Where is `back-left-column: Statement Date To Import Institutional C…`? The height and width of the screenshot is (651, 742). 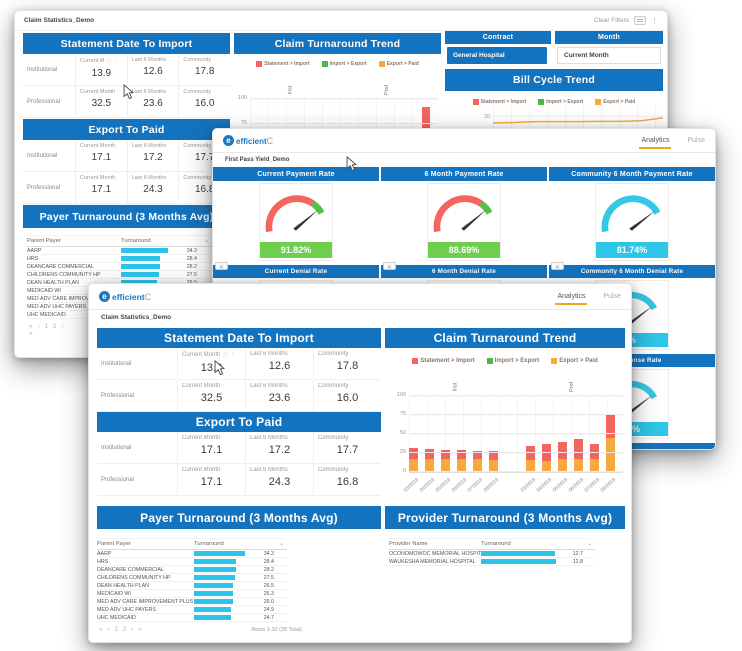 back-left-column: Statement Date To Import Institutional C… is located at coordinates (126, 194).